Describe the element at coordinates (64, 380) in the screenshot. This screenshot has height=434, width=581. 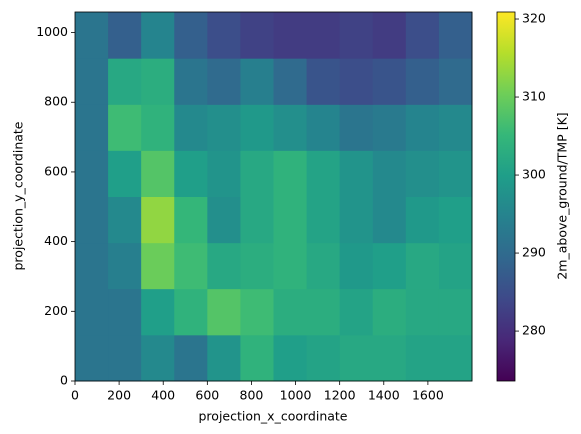
I see `y-tick-label: 0` at that location.